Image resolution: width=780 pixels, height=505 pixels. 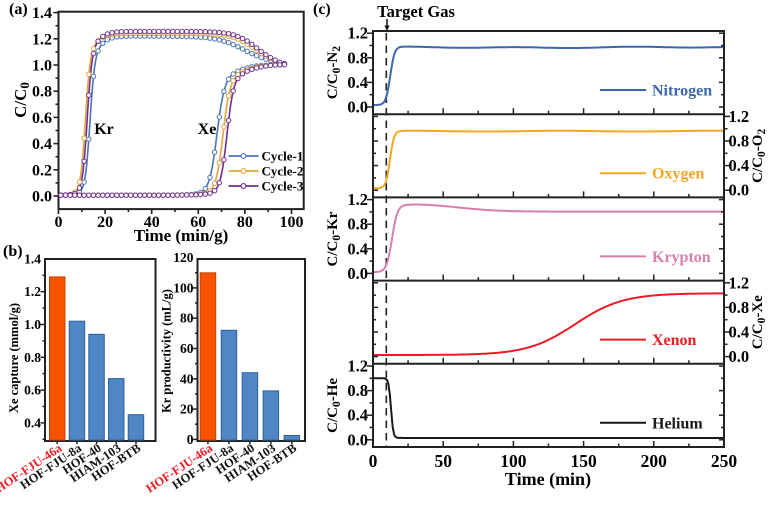 I want to click on svg-text: Nitrogen, so click(x=682, y=91).